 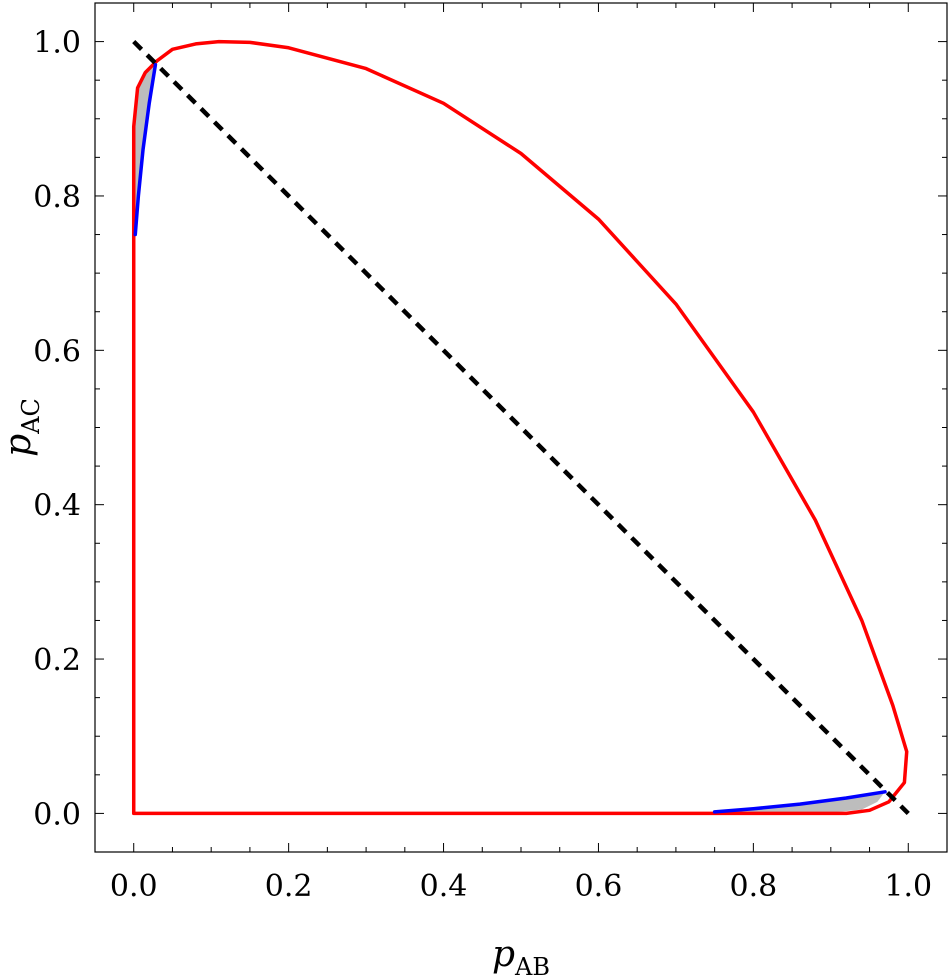 I want to click on x-axis-label: pAB, so click(x=521, y=956).